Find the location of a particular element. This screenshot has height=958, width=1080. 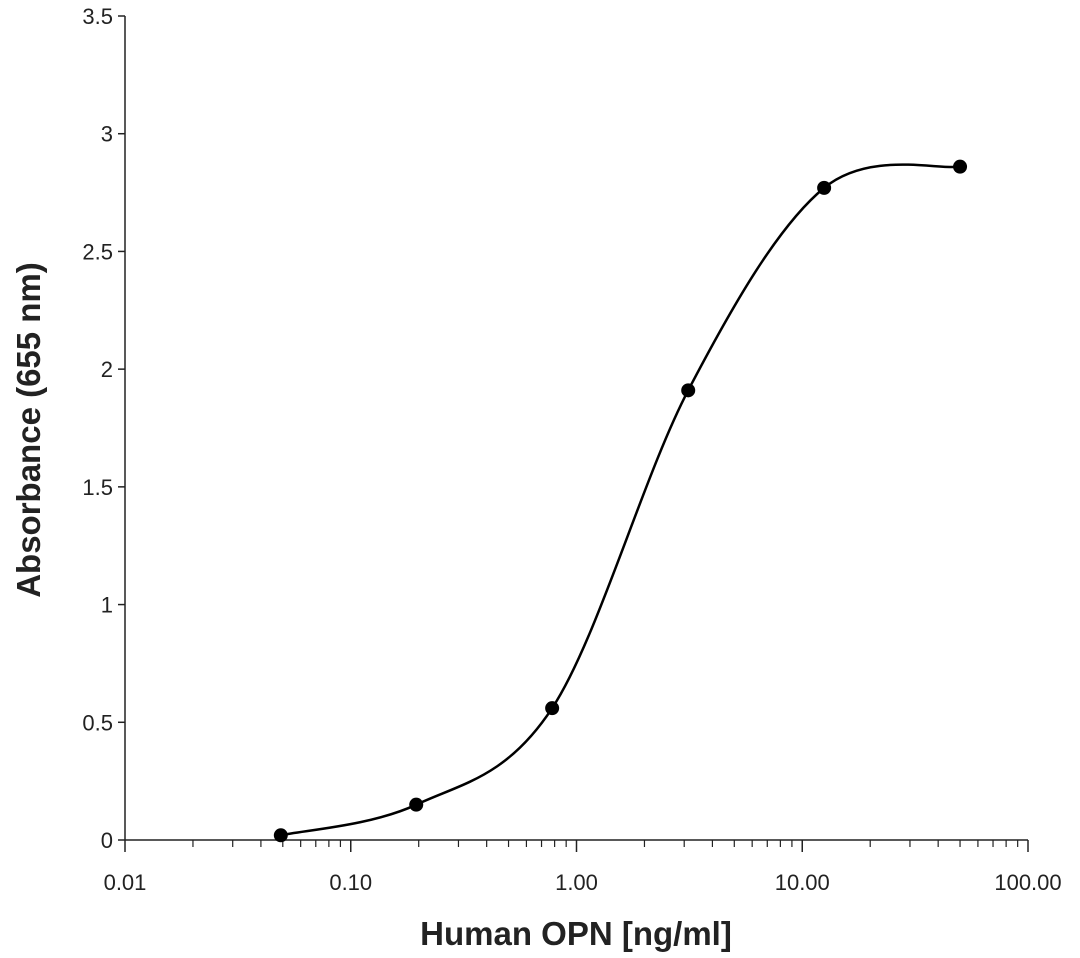

y-tick-label: 0 is located at coordinates (107, 840).